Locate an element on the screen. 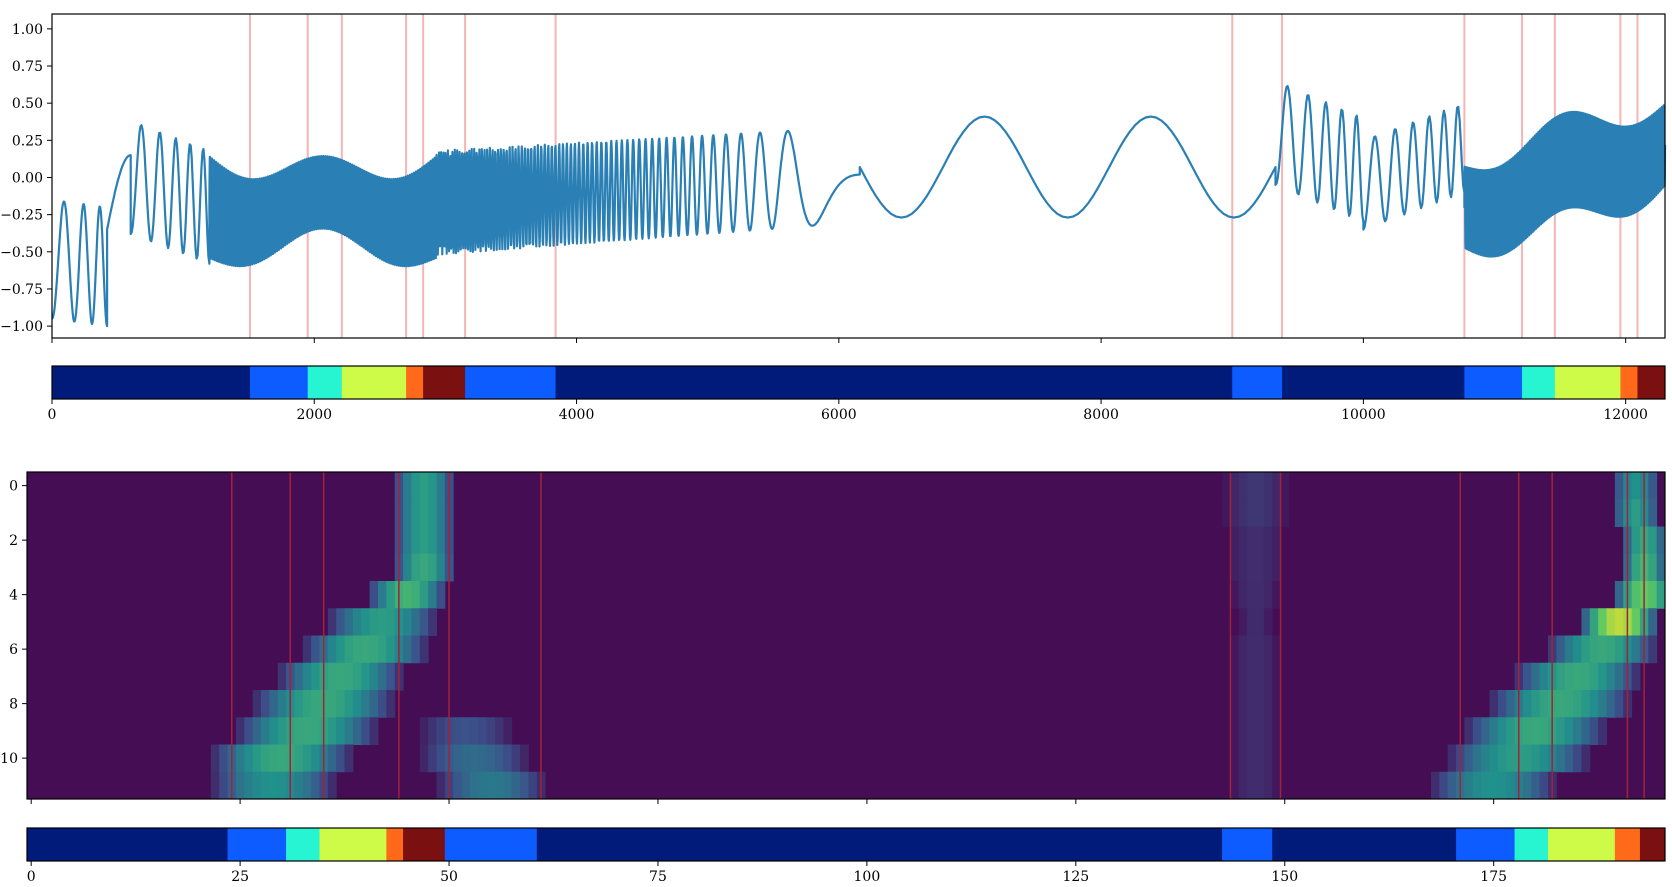 The height and width of the screenshot is (887, 1672). y-tick-label: 10 is located at coordinates (9, 759).